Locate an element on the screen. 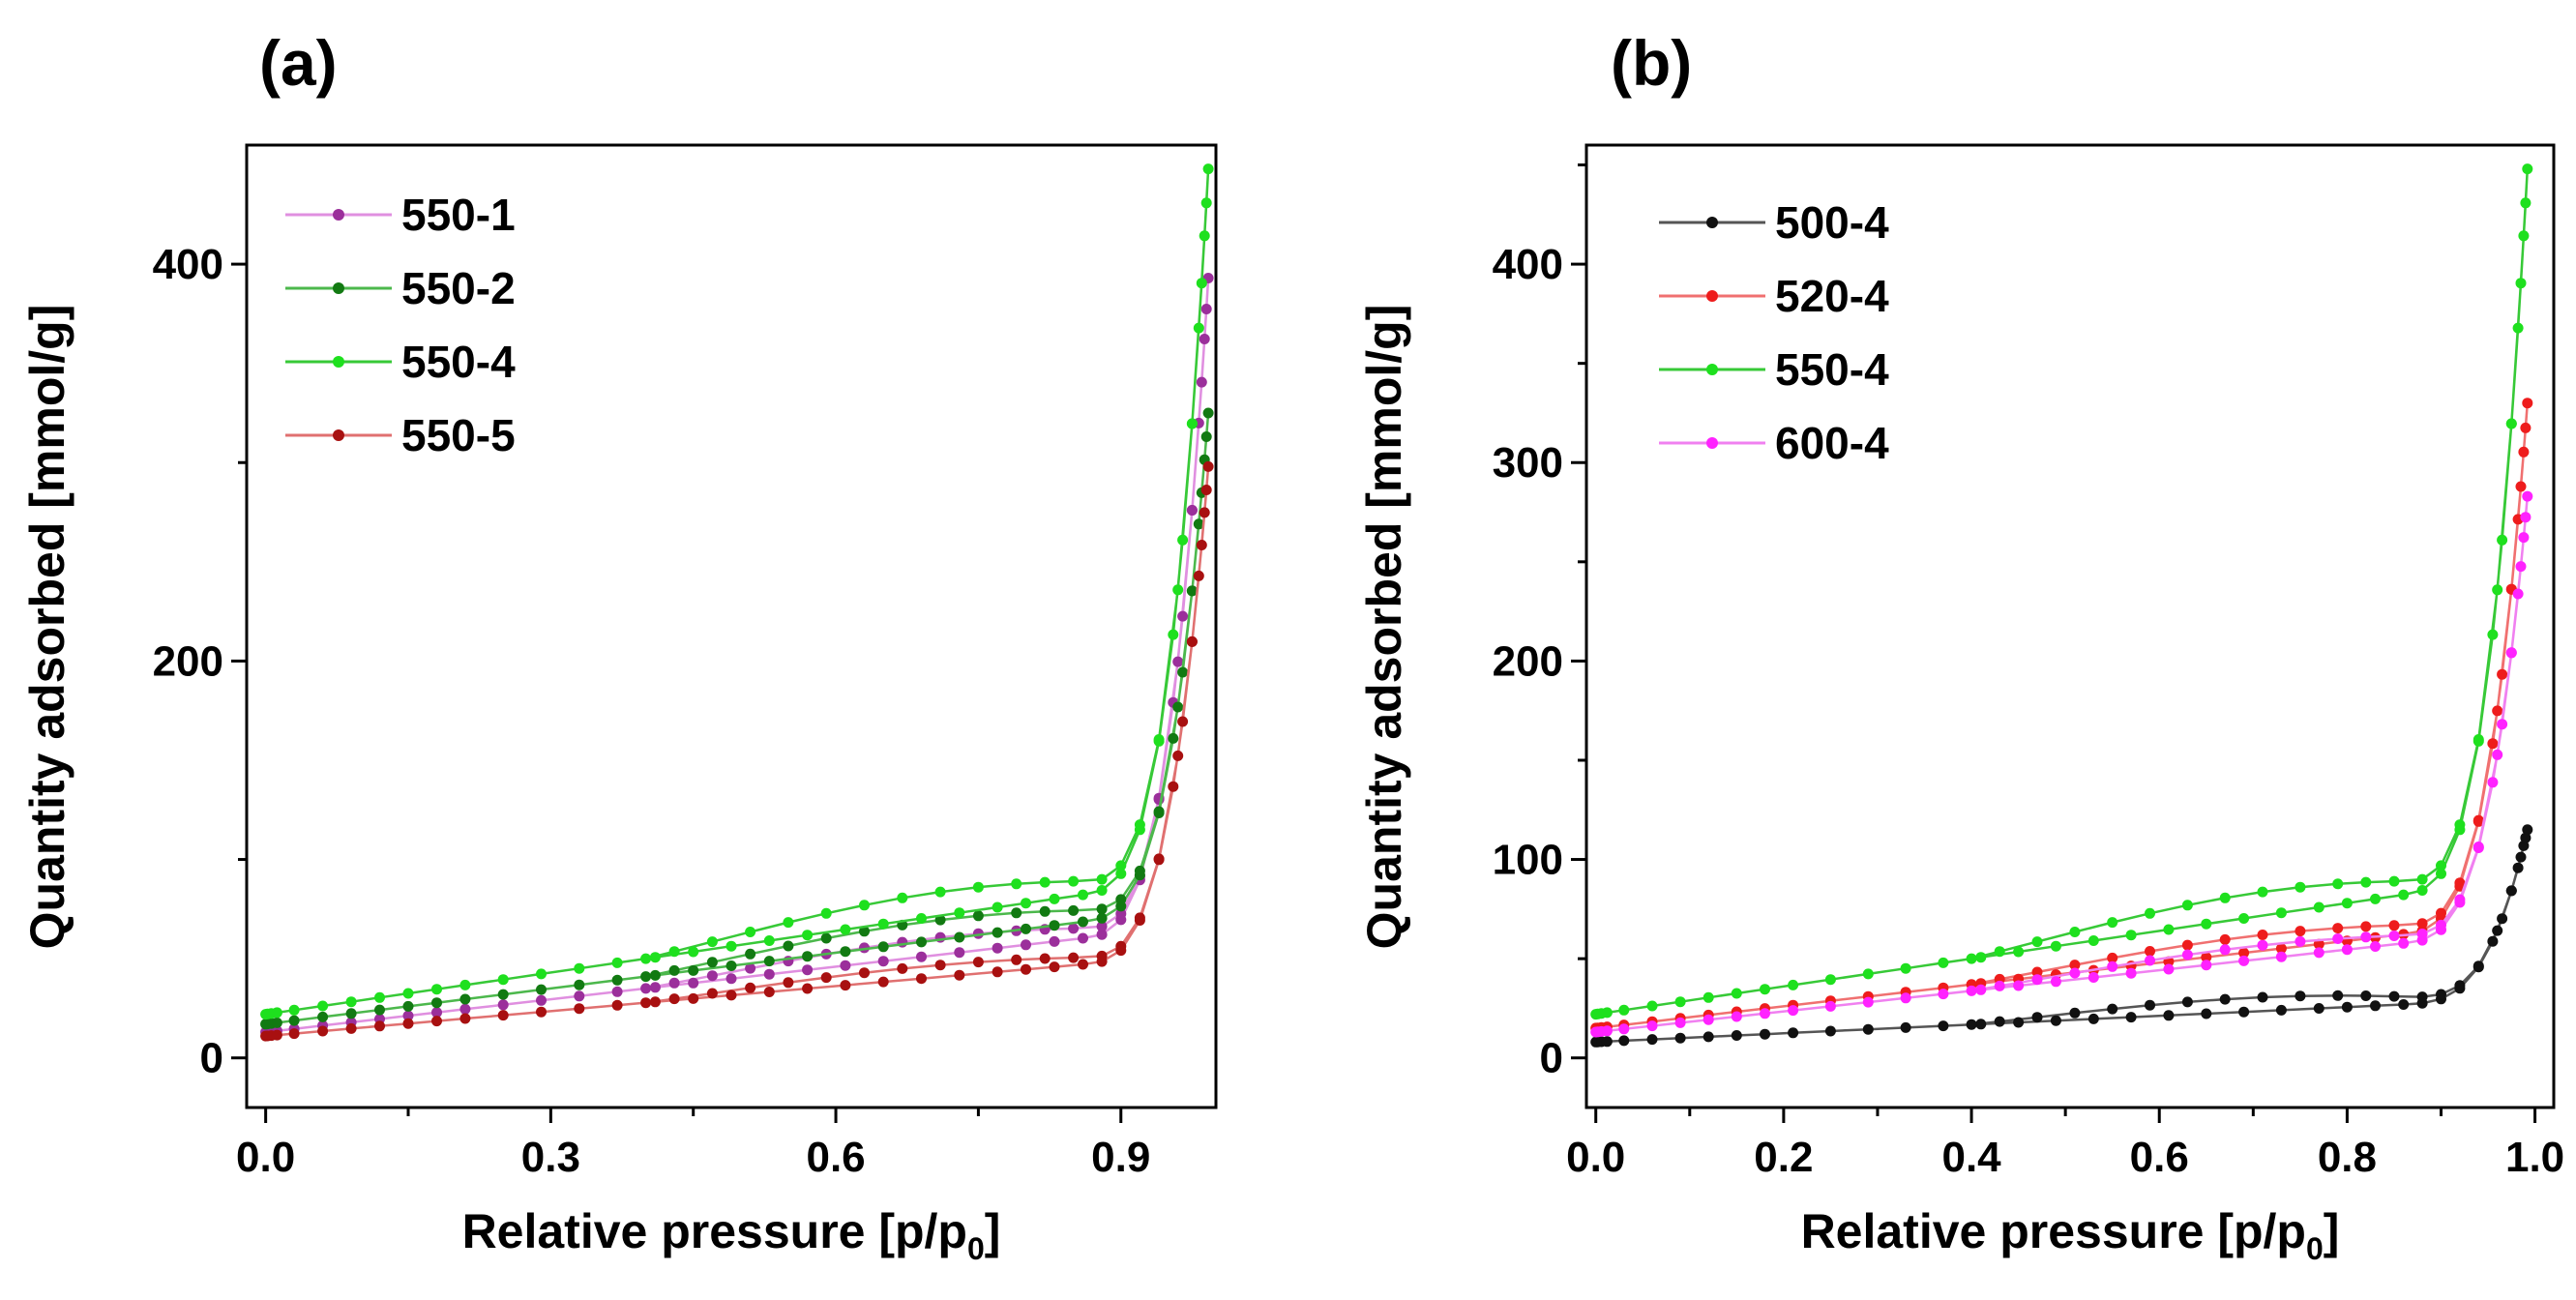  legend-item-550-4: 550-4 is located at coordinates (400, 362).